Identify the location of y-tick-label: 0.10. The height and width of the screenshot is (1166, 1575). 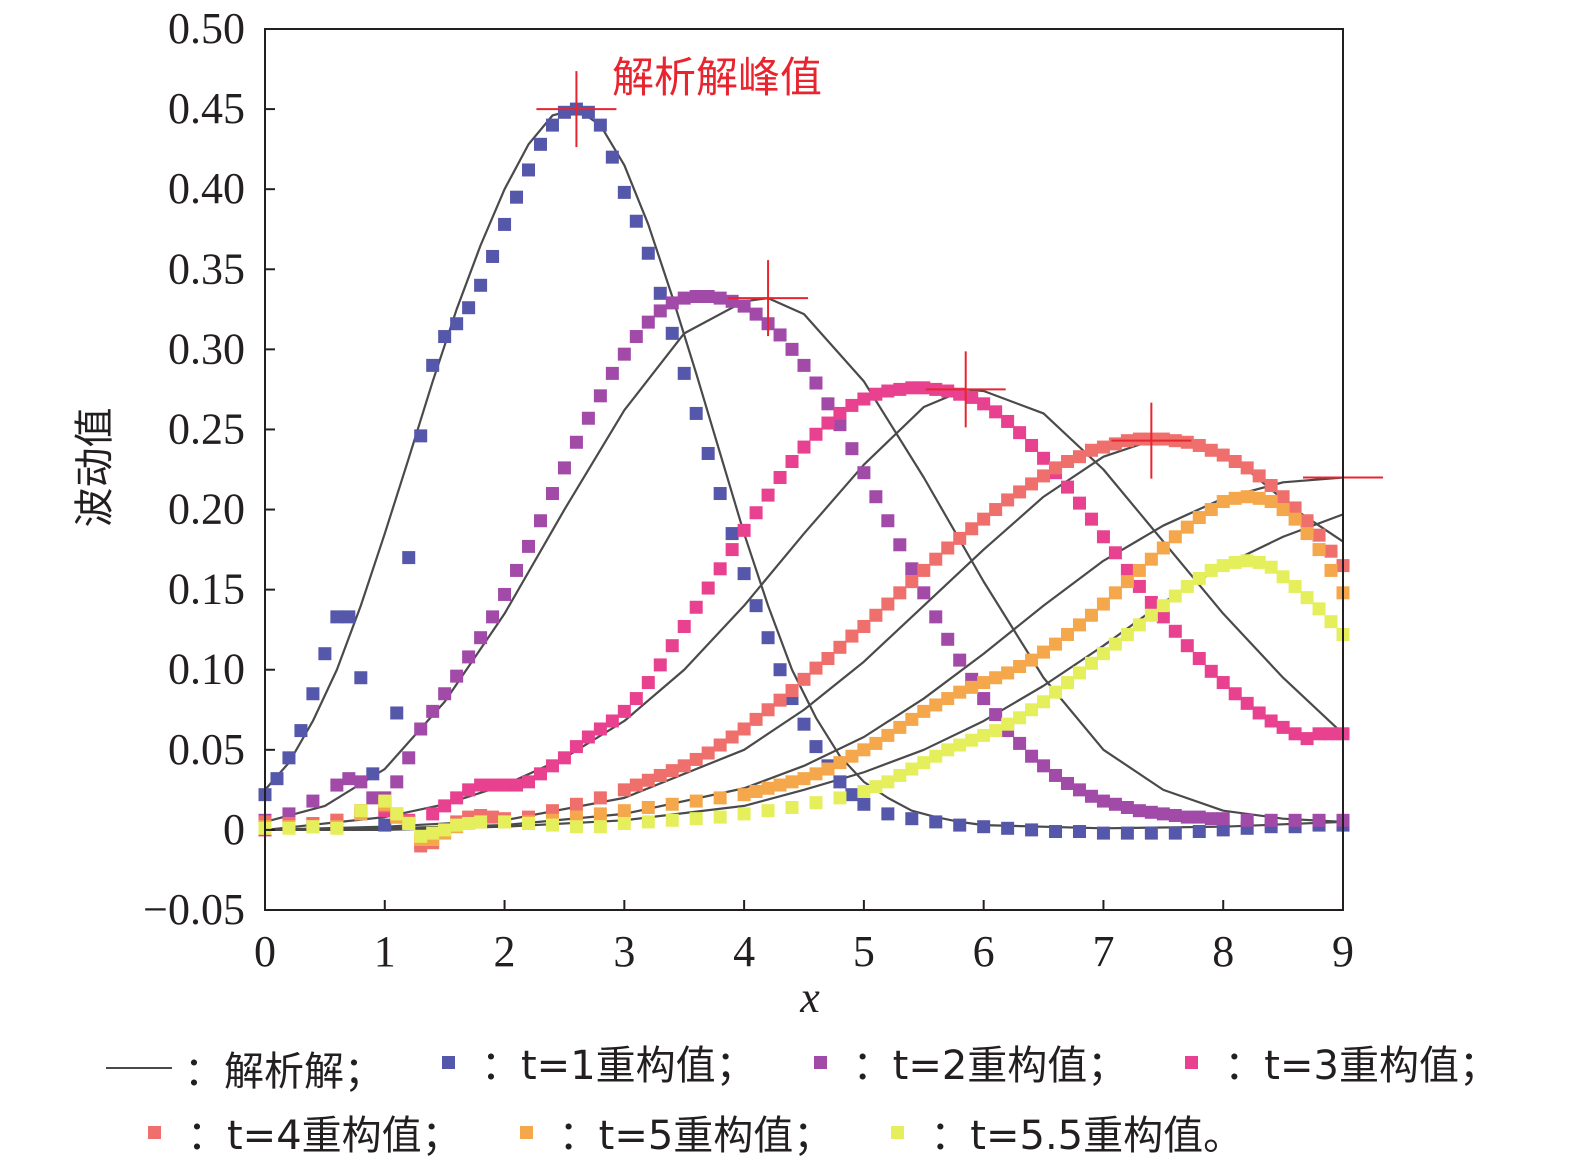
(206, 669).